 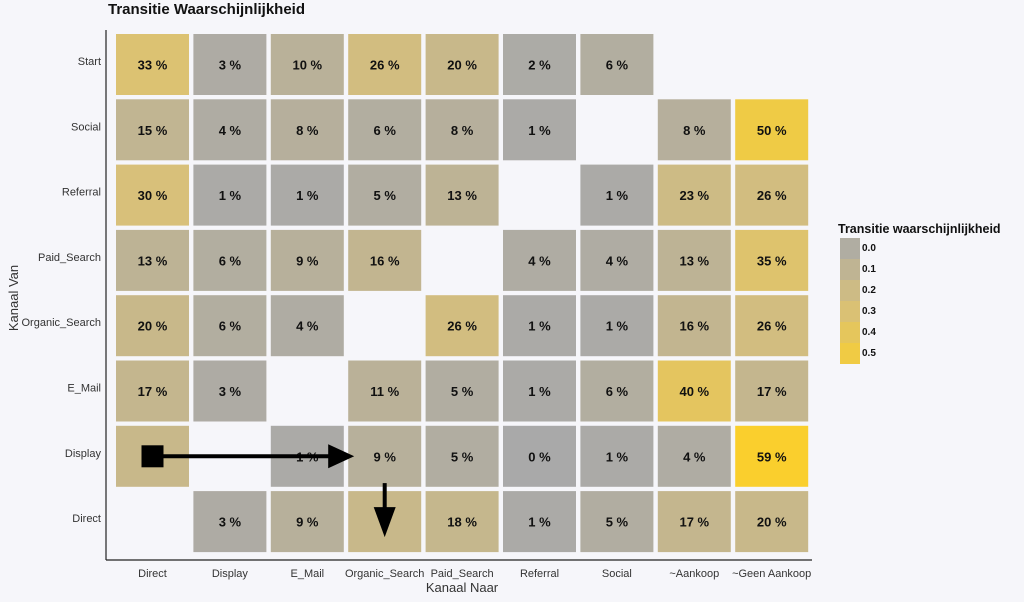 What do you see at coordinates (69, 258) in the screenshot?
I see `y-tick-label: Paid_Search` at bounding box center [69, 258].